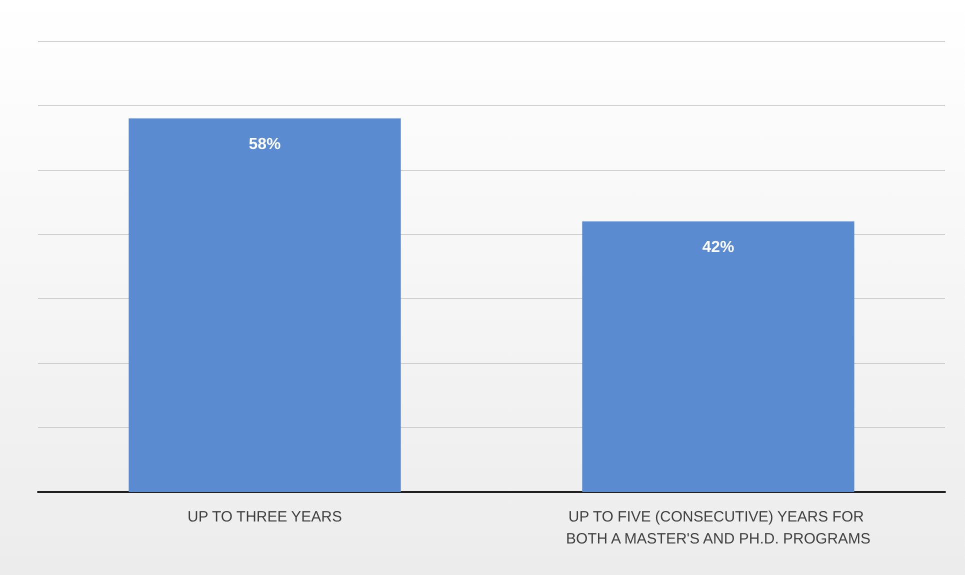 The height and width of the screenshot is (575, 965). Describe the element at coordinates (718, 528) in the screenshot. I see `x-tick-label: UP TO FIVE (CONSECUTIVE) YEARS FOR BOTH A MASTER'S AND PH.D. PROGRAMS` at that location.